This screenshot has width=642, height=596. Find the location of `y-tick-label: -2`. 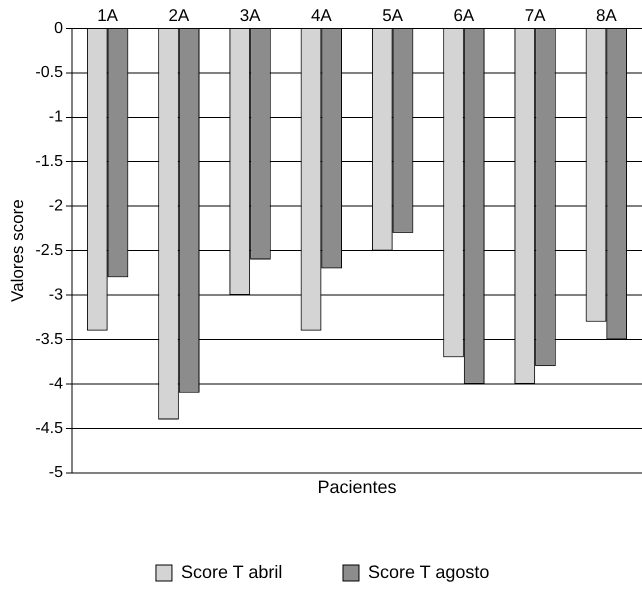

y-tick-label: -2 is located at coordinates (56, 206).